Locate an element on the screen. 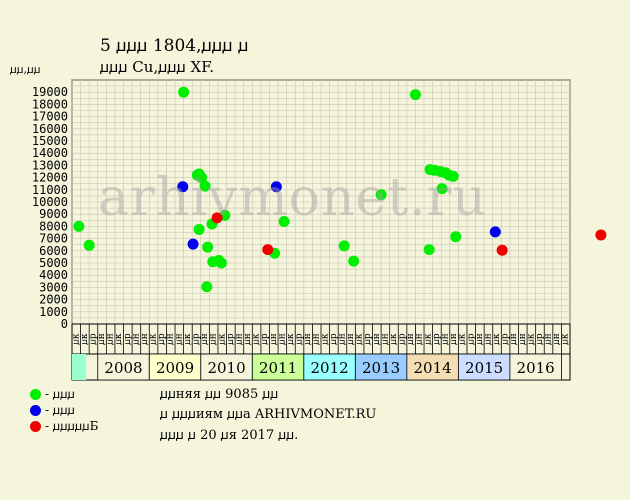  info-line-date: ꙡꙡꙡ ꙡ 20 ꙡя 2017 ꙡꙡ. is located at coordinates (229, 435).